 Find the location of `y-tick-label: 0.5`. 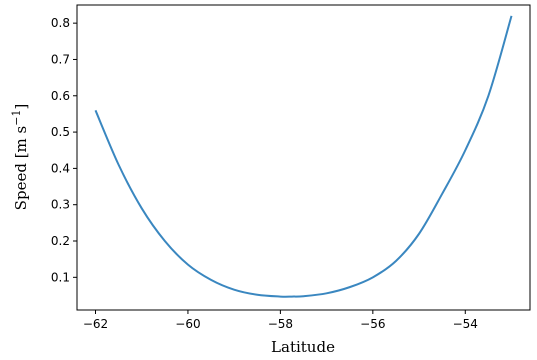

y-tick-label: 0.5 is located at coordinates (60, 132).